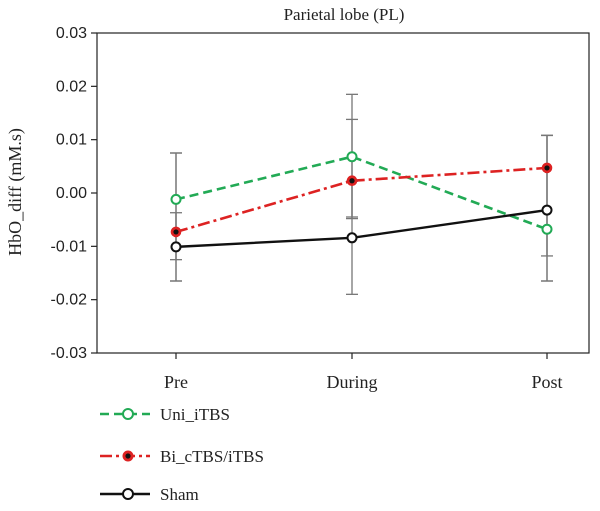 The height and width of the screenshot is (511, 600). I want to click on x-tick-label: Post, so click(546, 382).